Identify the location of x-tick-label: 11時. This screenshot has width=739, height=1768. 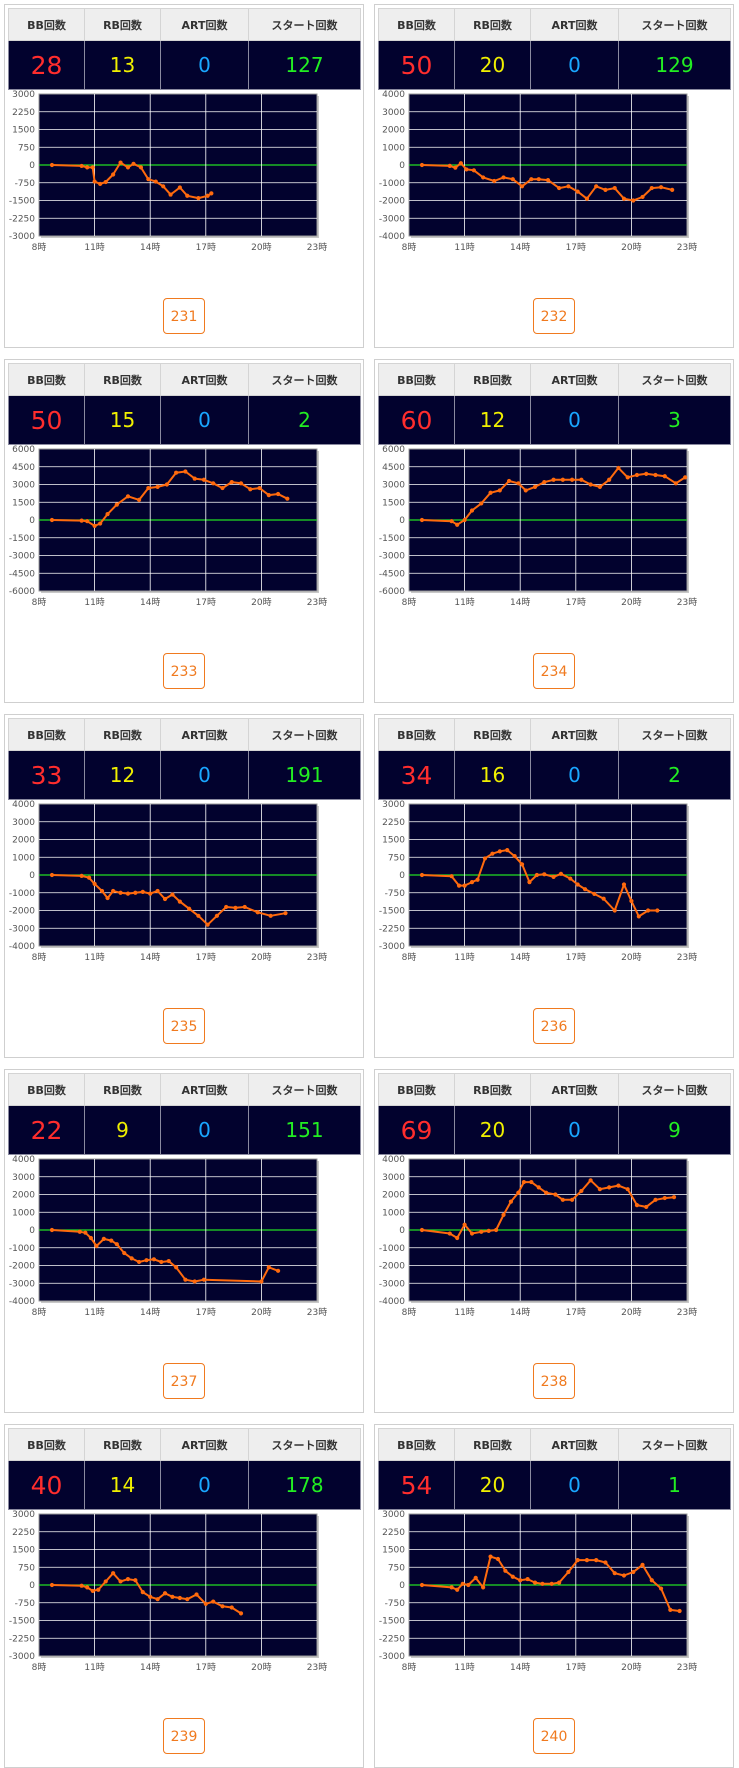
(94, 957).